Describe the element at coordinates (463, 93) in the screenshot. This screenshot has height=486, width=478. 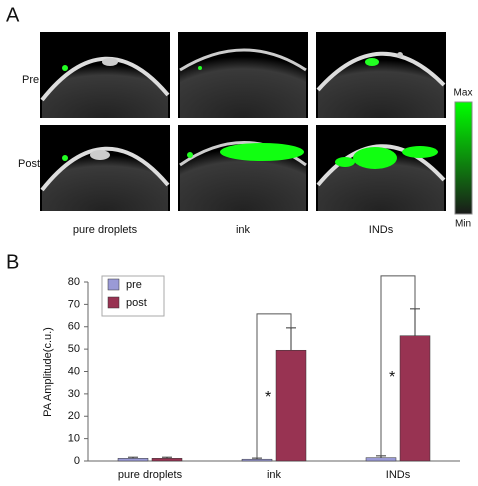
I see `colorbar-max: Max` at that location.